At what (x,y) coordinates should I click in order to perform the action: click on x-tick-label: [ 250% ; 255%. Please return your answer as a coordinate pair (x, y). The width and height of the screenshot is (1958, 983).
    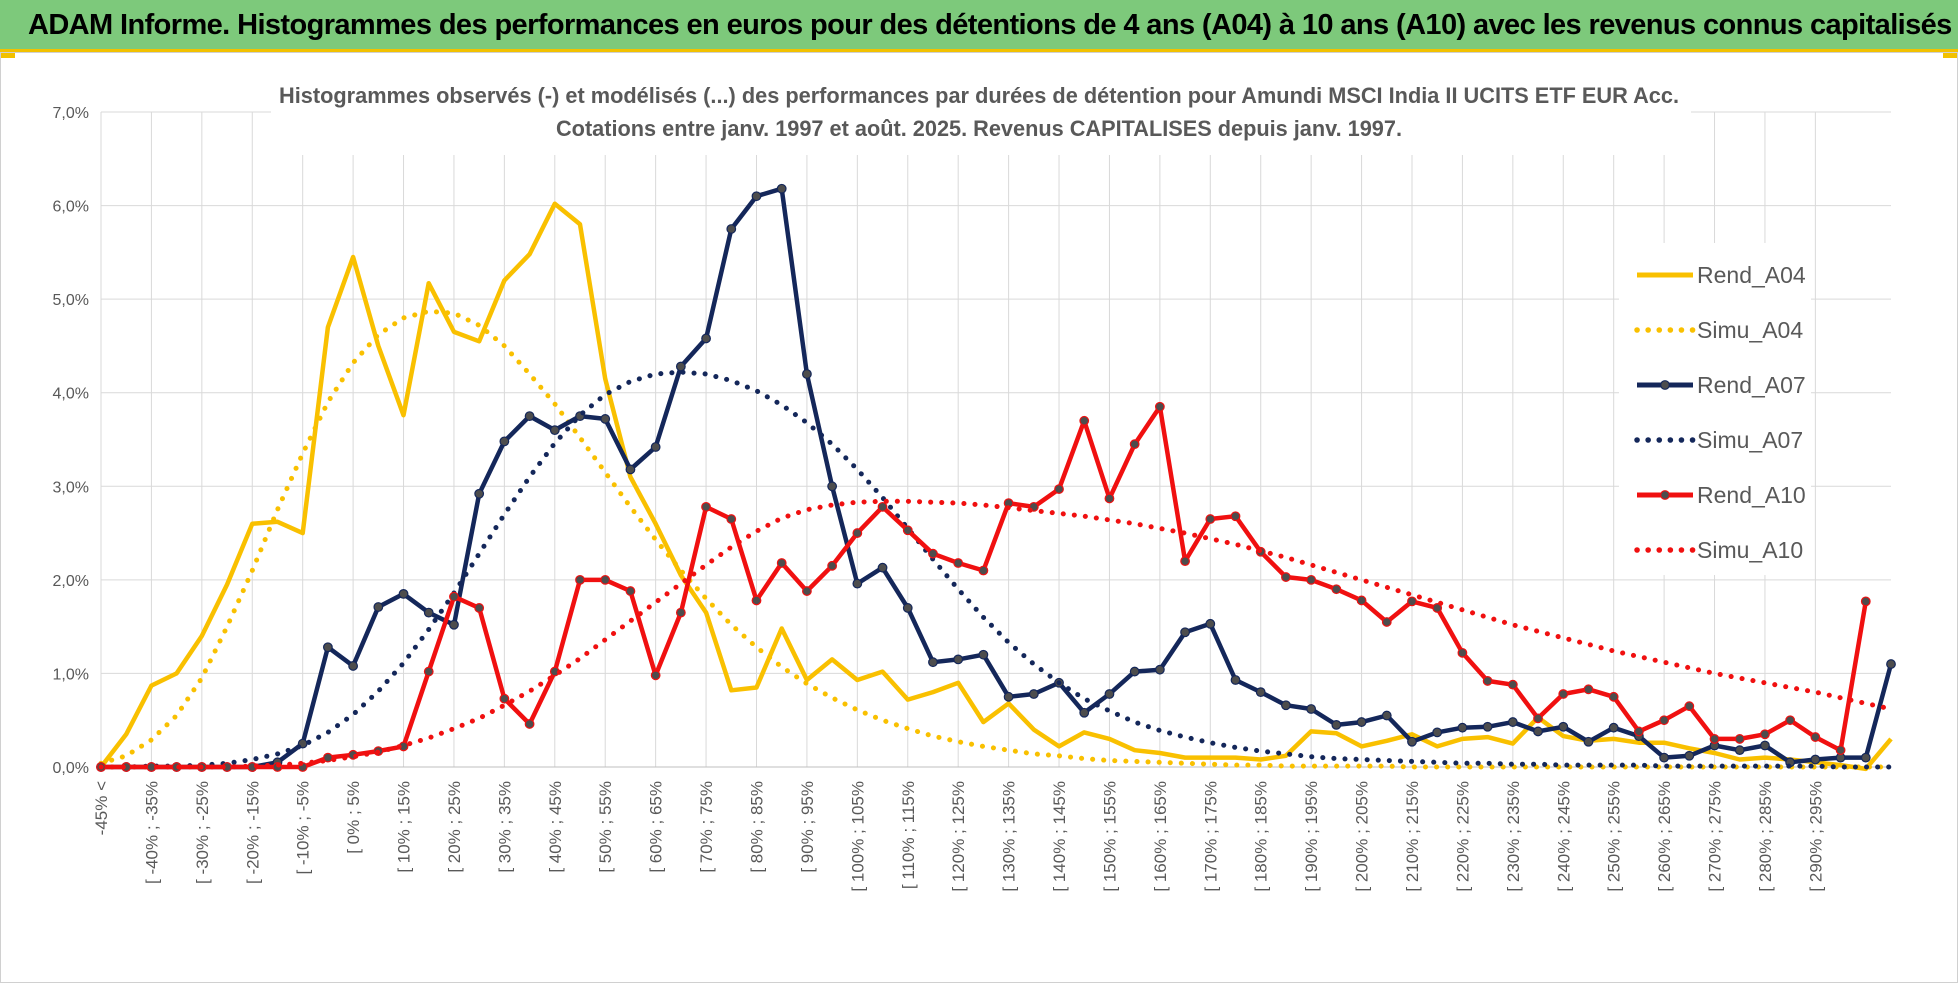
    Looking at the image, I should click on (1614, 836).